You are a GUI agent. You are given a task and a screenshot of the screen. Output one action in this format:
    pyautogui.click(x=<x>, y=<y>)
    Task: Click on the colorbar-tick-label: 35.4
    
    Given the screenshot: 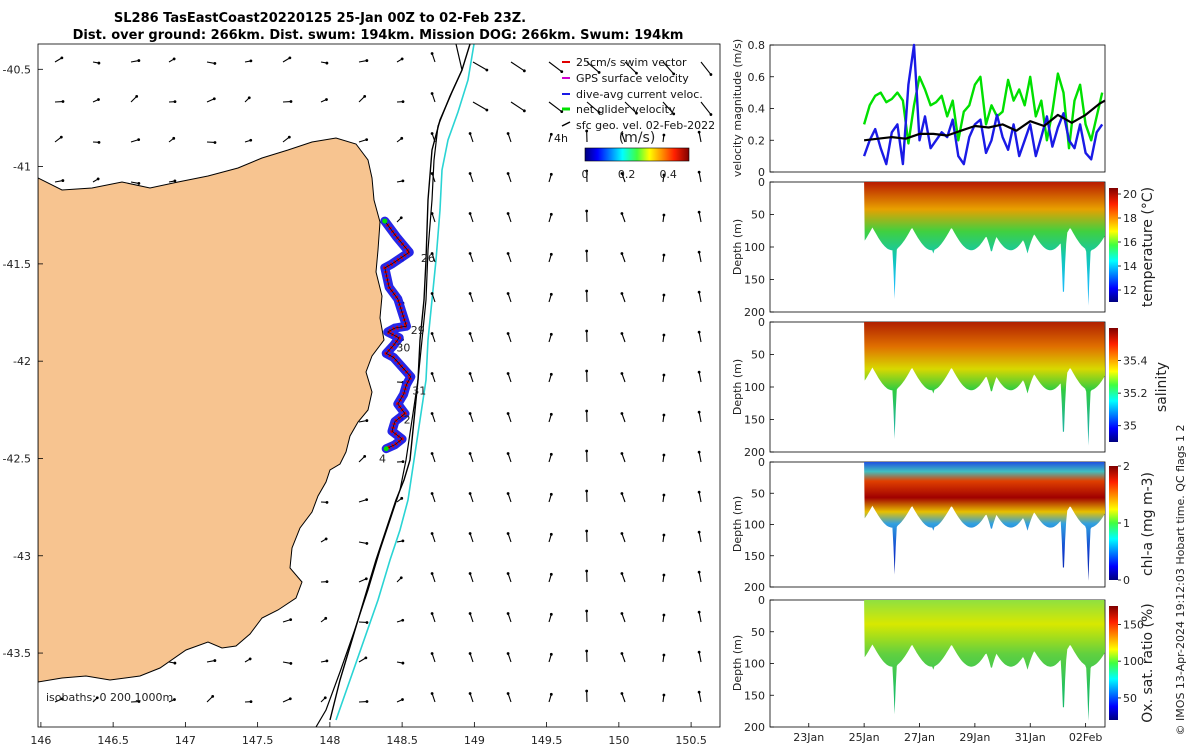 What is the action you would take?
    pyautogui.click(x=1135, y=361)
    